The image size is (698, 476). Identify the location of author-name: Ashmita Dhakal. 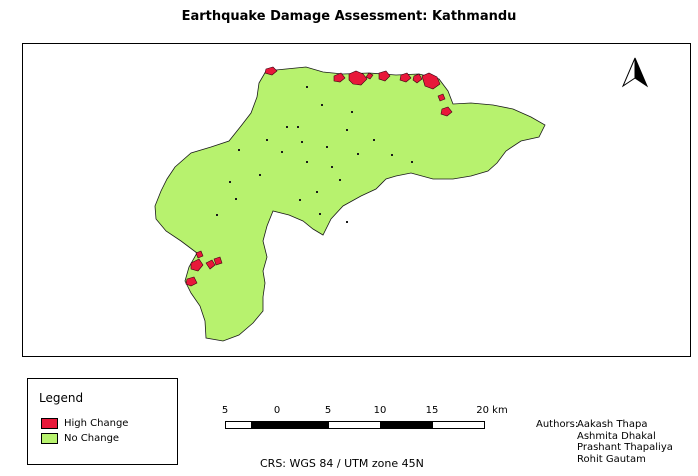
(616, 436).